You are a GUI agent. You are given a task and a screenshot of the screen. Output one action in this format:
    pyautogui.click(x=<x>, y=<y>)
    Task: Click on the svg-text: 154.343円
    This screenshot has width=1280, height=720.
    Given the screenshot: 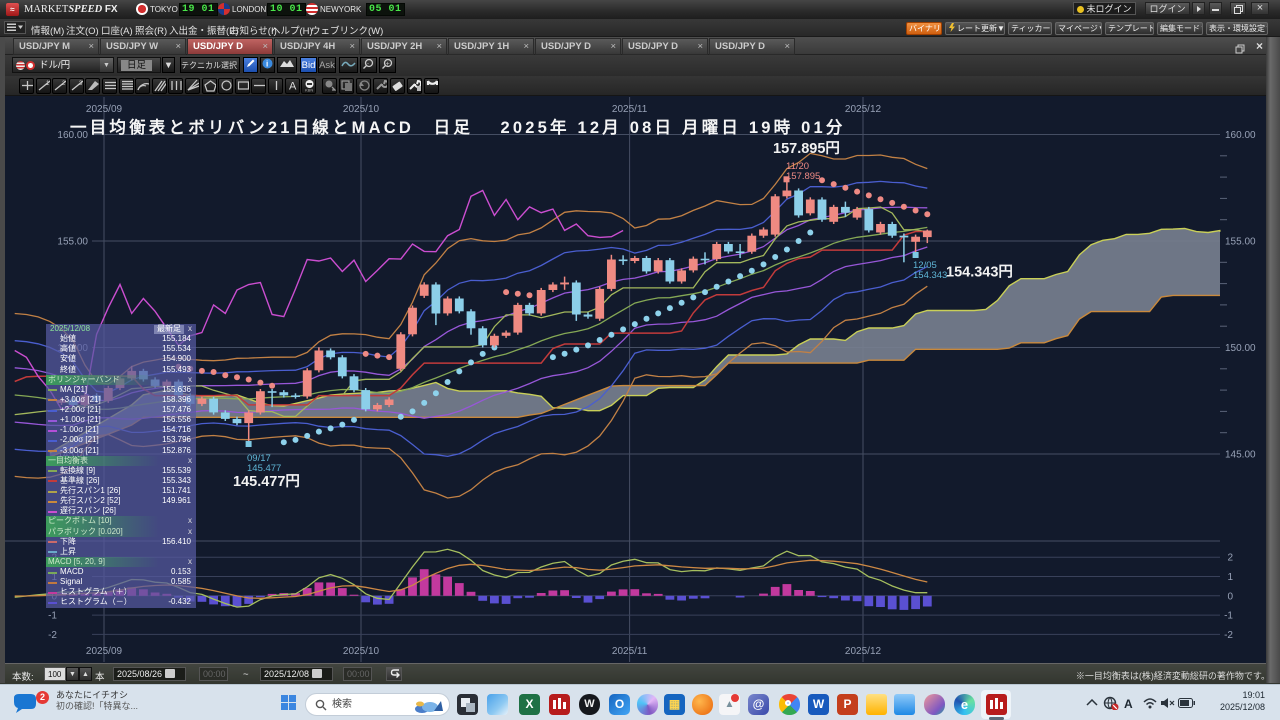 What is the action you would take?
    pyautogui.click(x=979, y=272)
    